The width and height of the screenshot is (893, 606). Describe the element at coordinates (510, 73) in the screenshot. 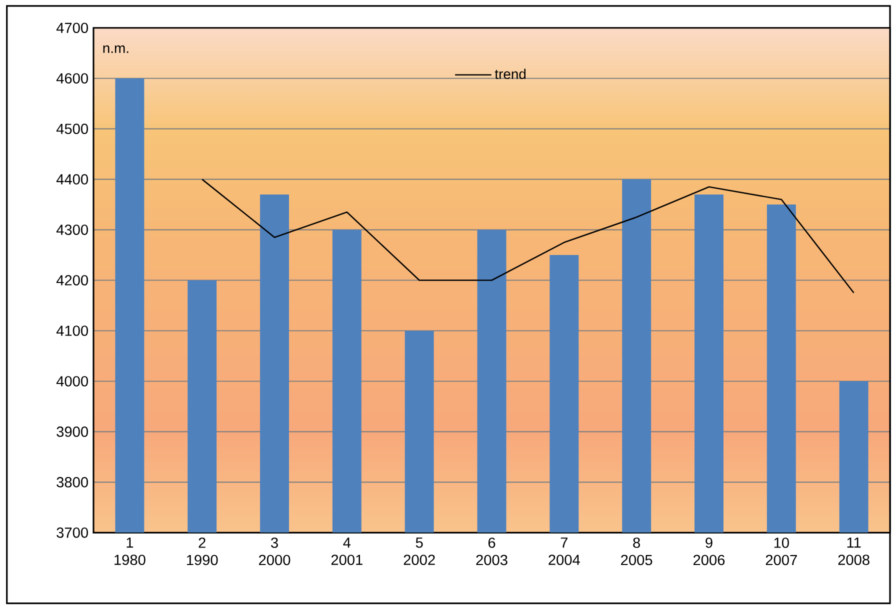

I see `legend-label: trend` at that location.